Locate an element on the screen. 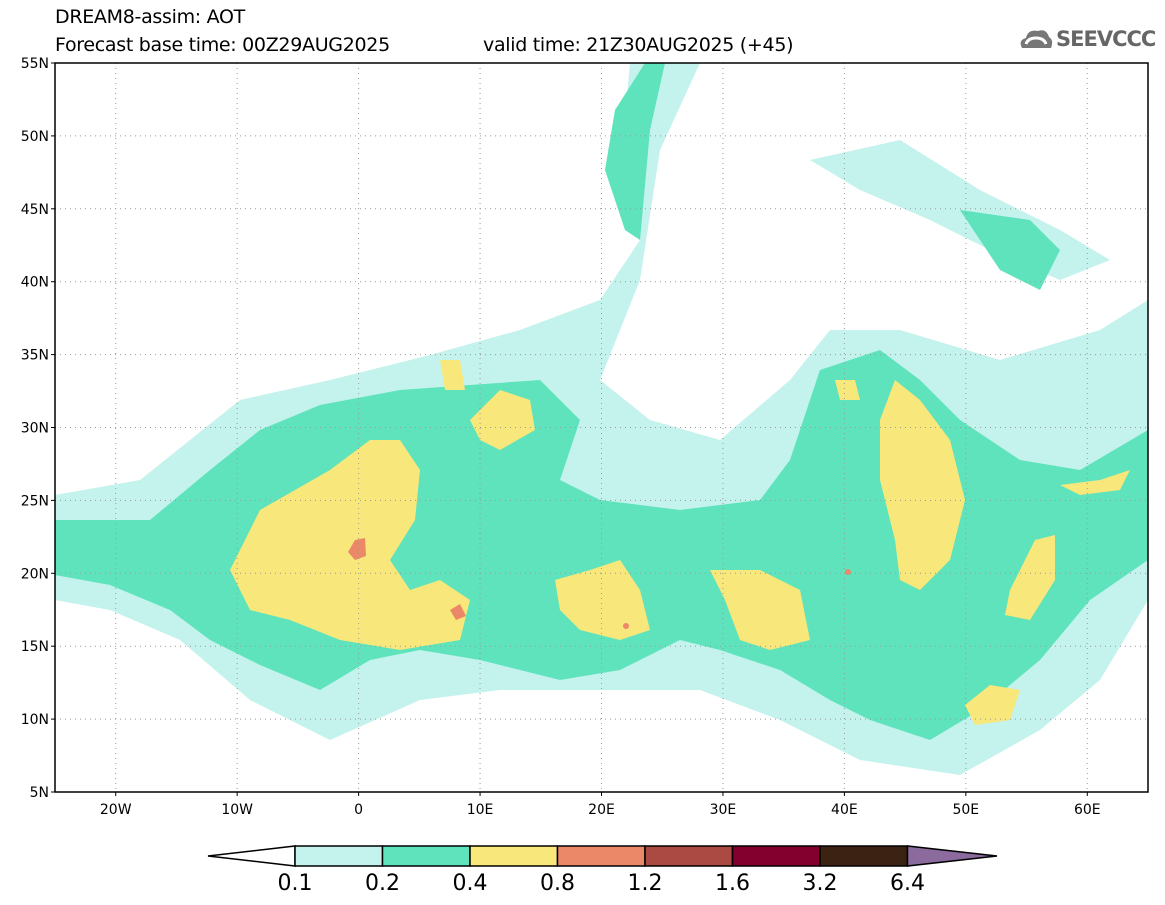  lat-label: 20N is located at coordinates (35, 574).